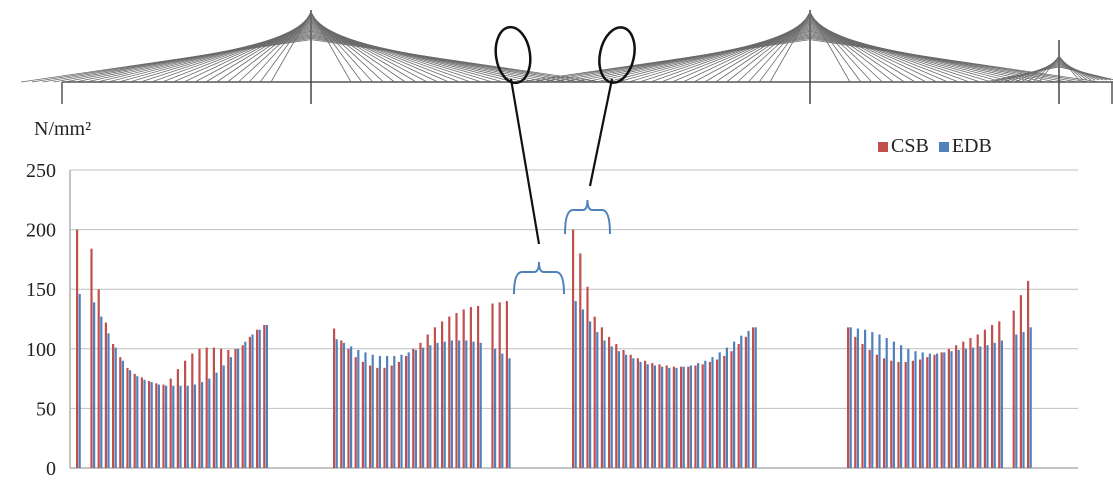  Describe the element at coordinates (539, 278) in the screenshot. I see `brace-left` at that location.